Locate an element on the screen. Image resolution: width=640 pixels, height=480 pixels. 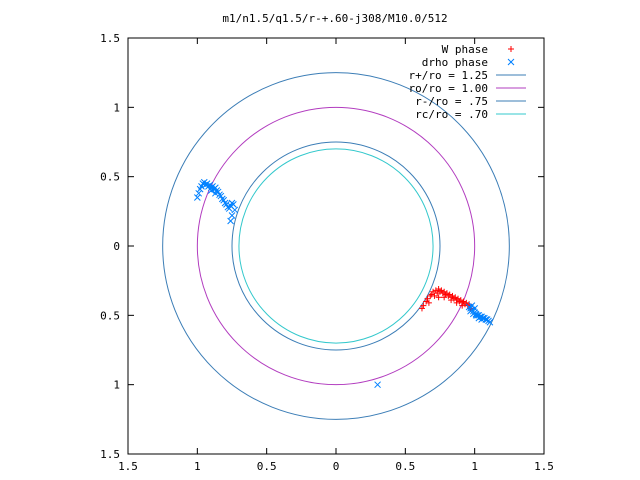
chart-title: m1/n1.5/q1.5/r-+.60-j308/M10.0/512 is located at coordinates (334, 18).